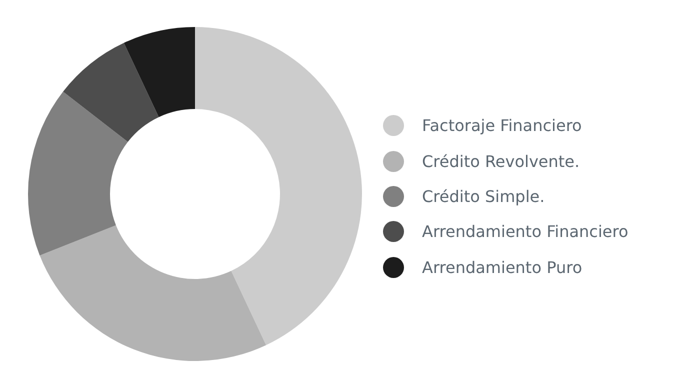 The height and width of the screenshot is (379, 681). What do you see at coordinates (525, 232) in the screenshot?
I see `legend-label: Arrendamiento Financiero` at bounding box center [525, 232].